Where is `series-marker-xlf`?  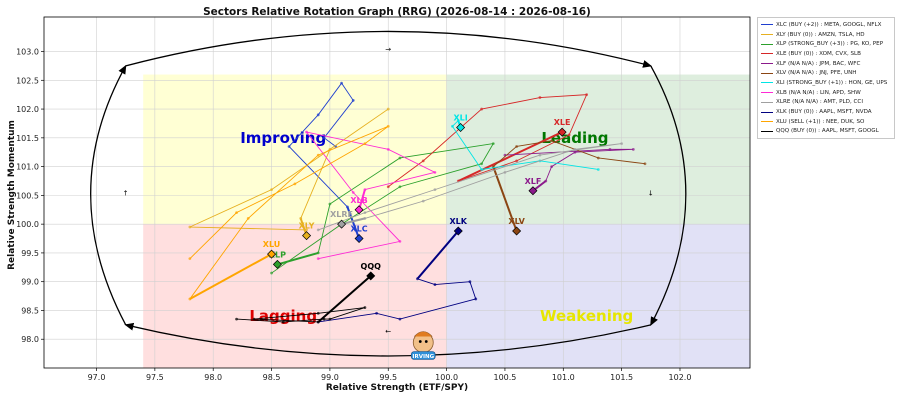
series-marker-xlf is located at coordinates (533, 191).